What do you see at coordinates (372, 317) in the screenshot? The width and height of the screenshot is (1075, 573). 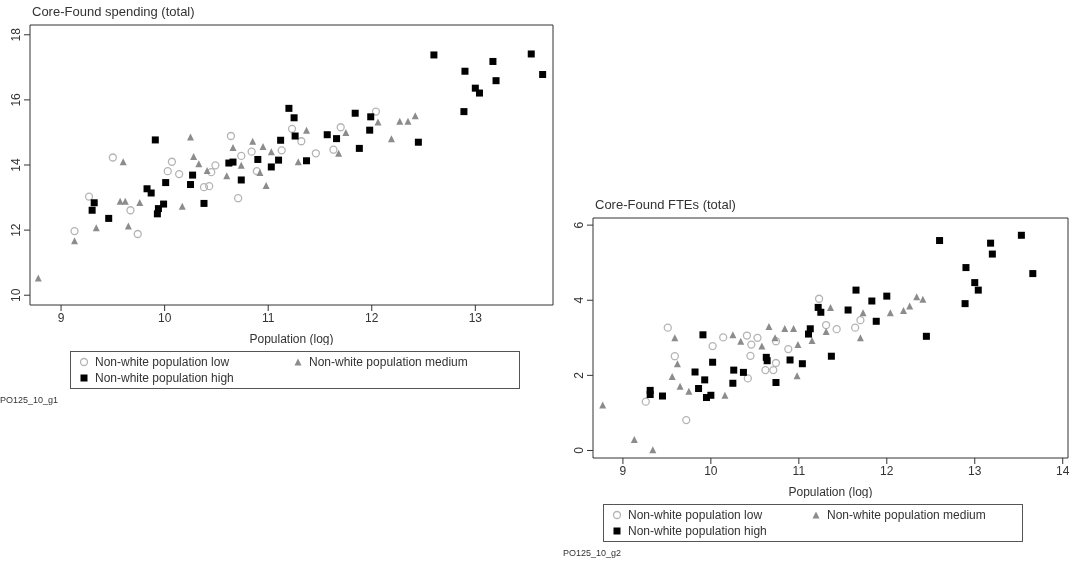 I see `x-tick-label: 12` at bounding box center [372, 317].